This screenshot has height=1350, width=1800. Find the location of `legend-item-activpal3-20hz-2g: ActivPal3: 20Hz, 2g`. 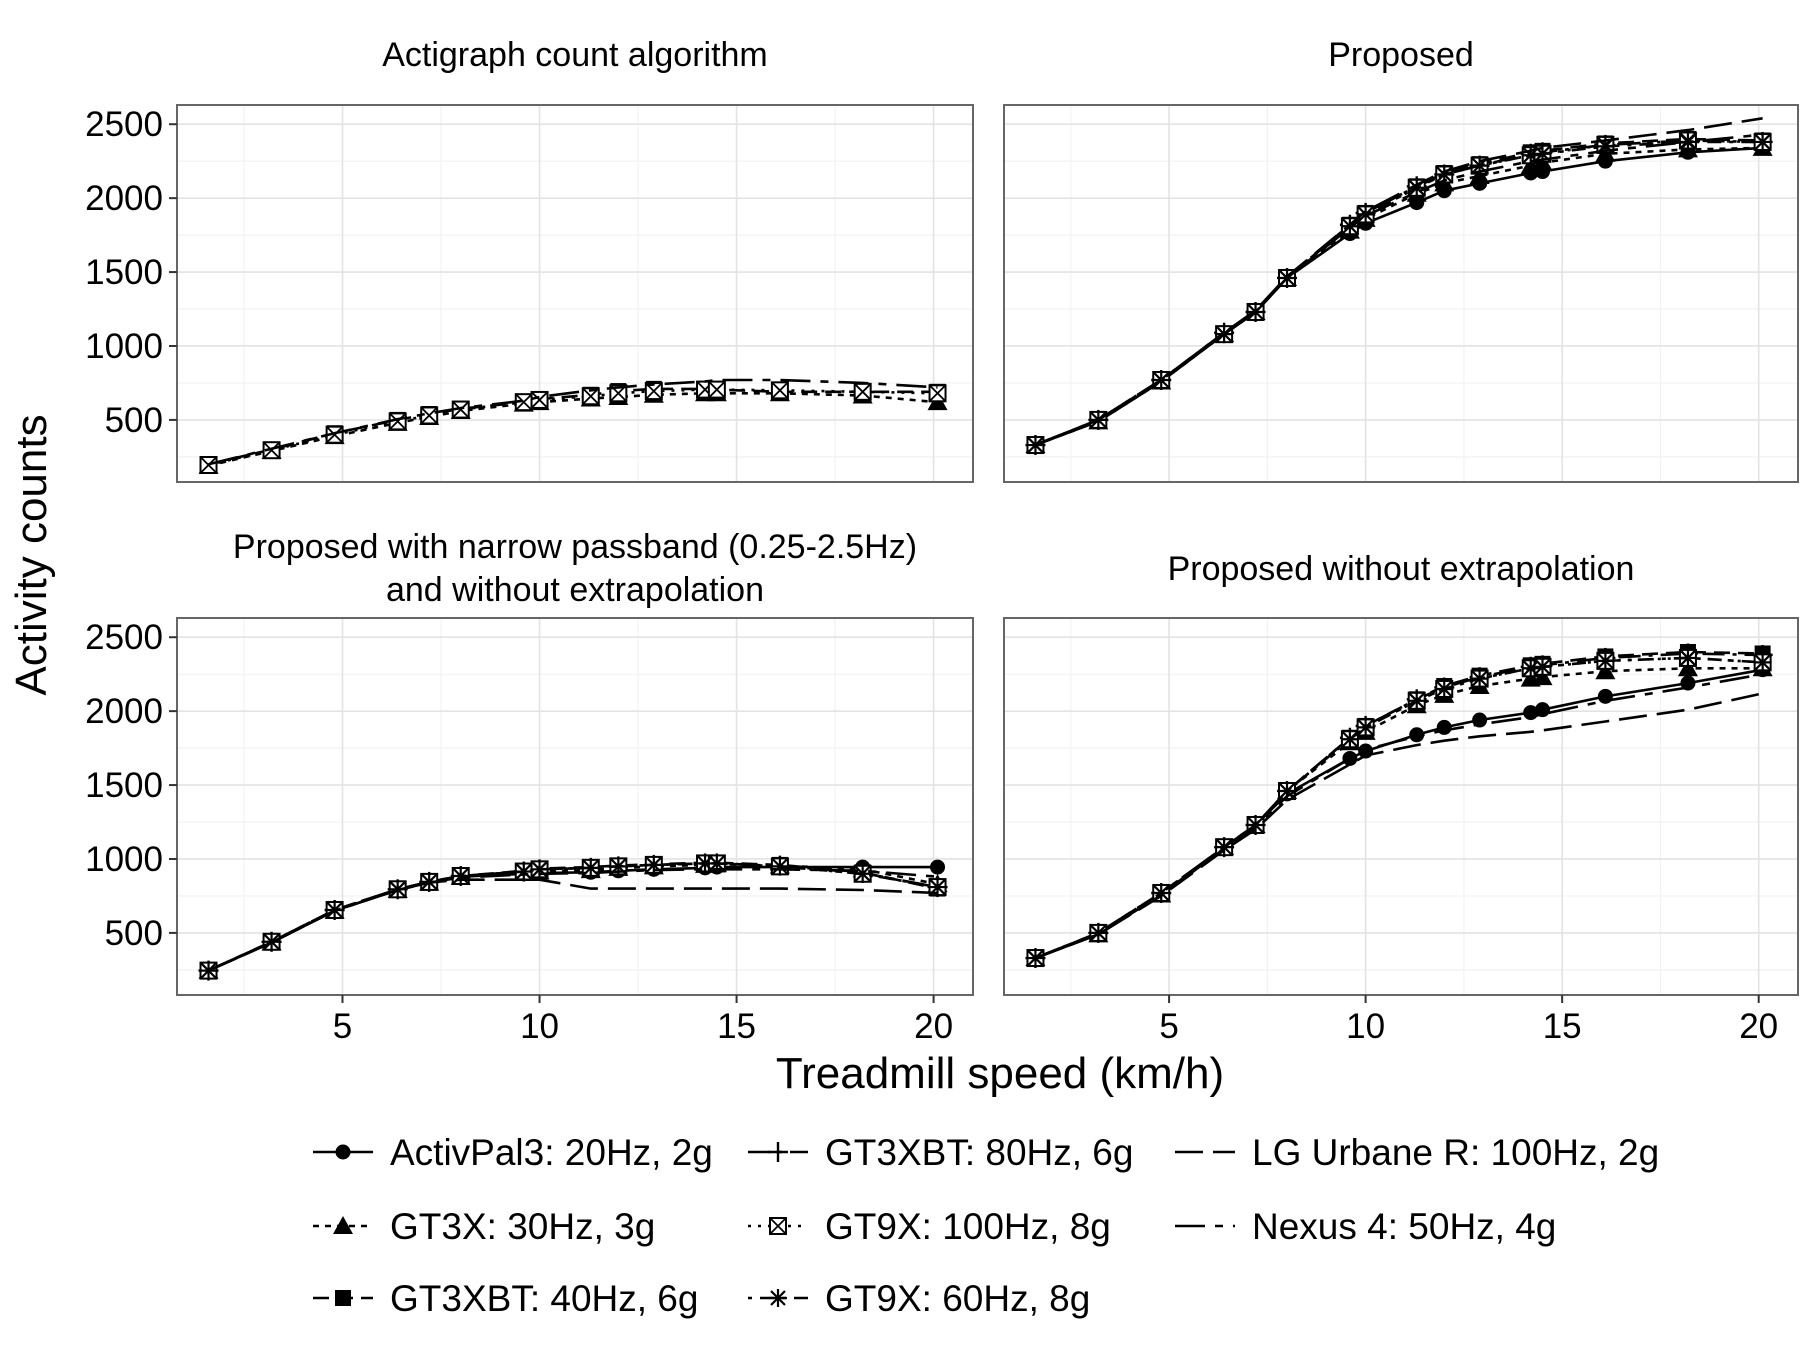

legend-item-activpal3-20hz-2g: ActivPal3: 20Hz, 2g is located at coordinates (513, 1152).